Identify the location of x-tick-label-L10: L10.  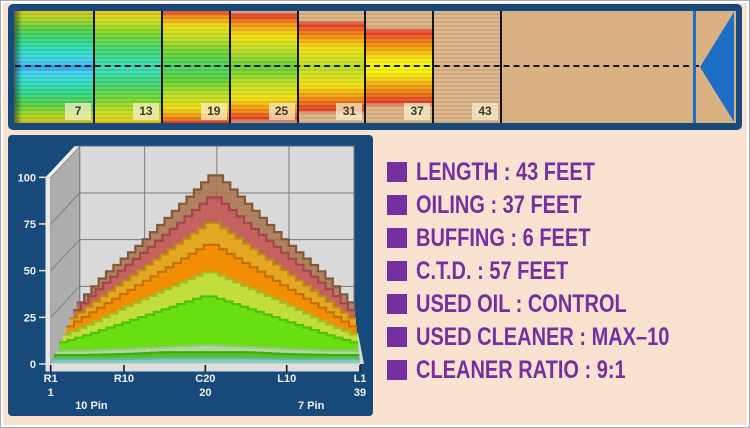
(286, 379).